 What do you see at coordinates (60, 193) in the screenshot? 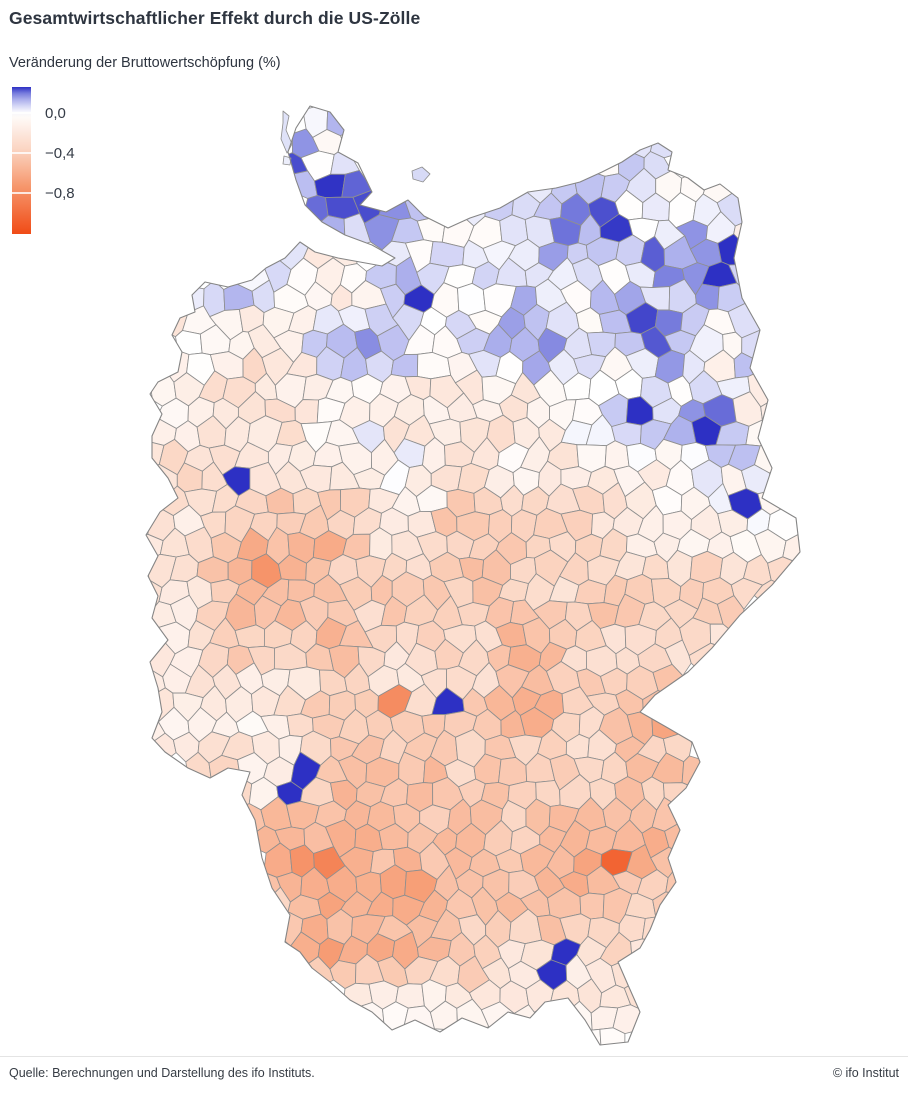
I see `legend-tick-label: −0,8` at bounding box center [60, 193].